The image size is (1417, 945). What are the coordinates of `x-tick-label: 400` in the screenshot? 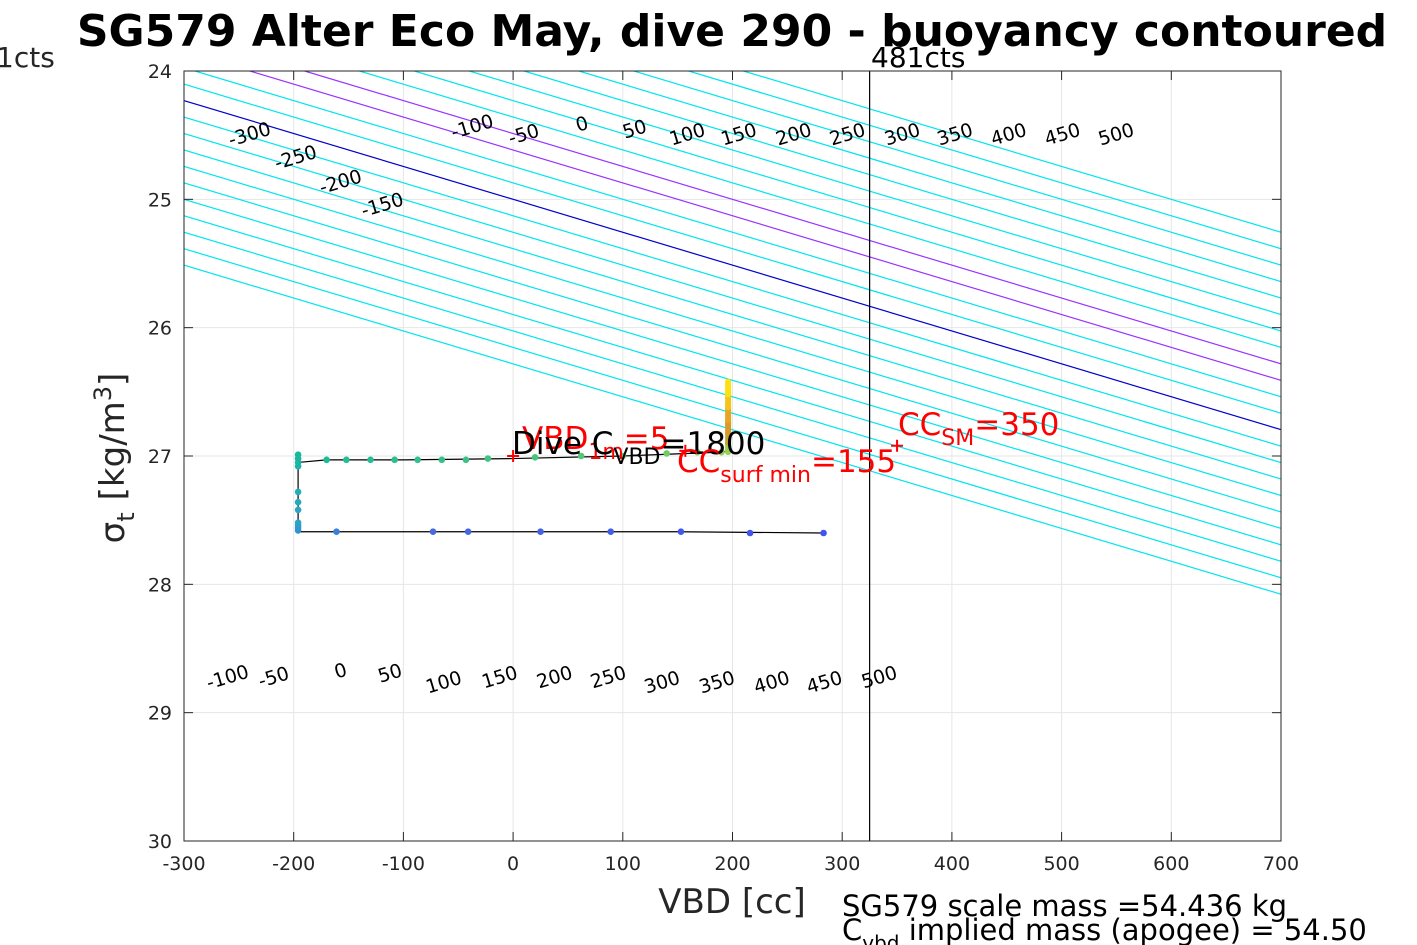 It's located at (952, 864).